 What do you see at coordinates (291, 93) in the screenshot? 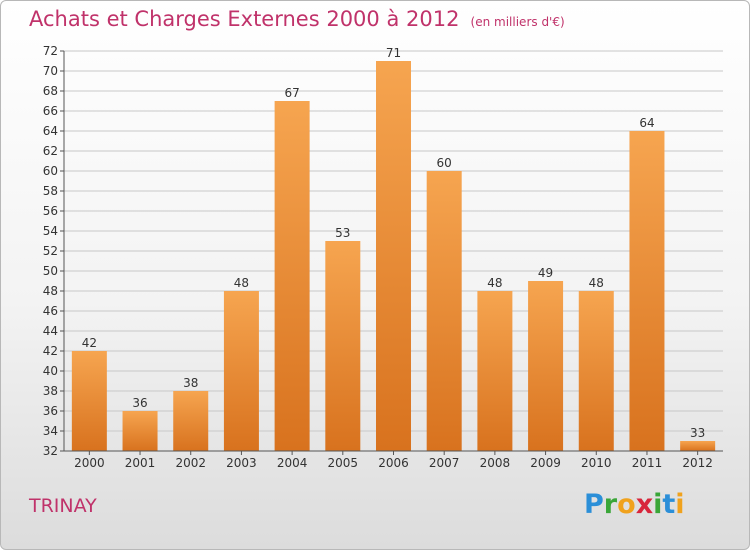
I see `data-label-2004: 67` at bounding box center [291, 93].